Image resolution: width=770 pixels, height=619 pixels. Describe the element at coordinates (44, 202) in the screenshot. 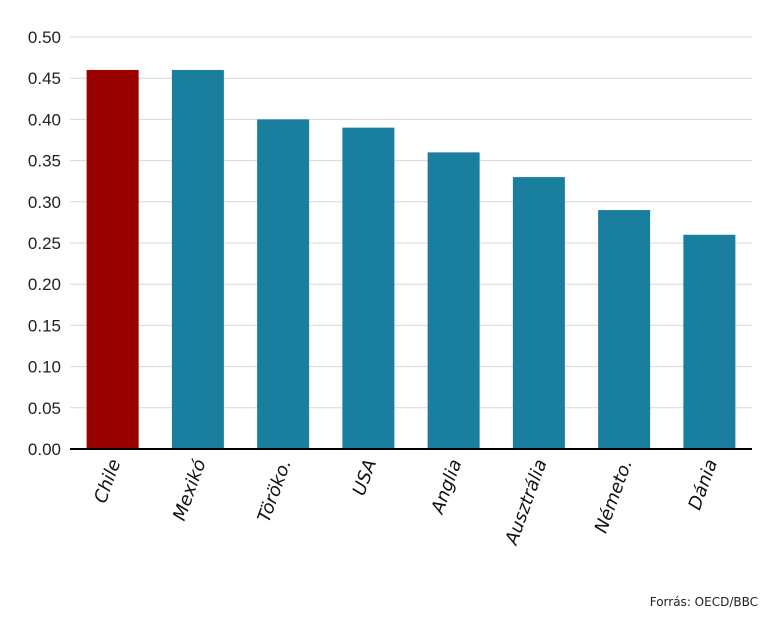

I see `y-tick-label: 0.30` at that location.